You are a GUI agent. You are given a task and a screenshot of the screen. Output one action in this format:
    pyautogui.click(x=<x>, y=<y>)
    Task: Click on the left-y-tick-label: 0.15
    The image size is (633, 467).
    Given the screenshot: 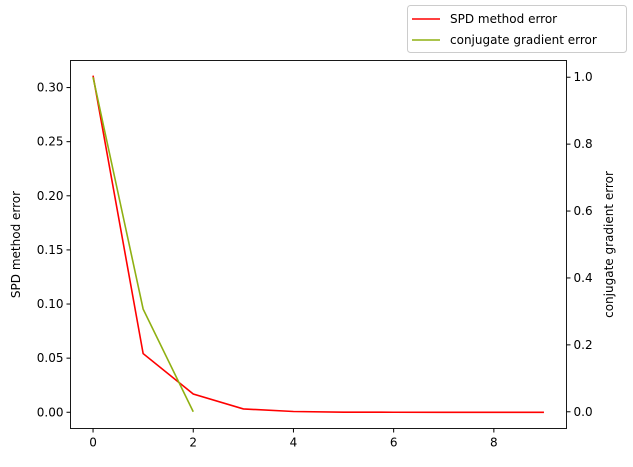 What is the action you would take?
    pyautogui.click(x=50, y=250)
    